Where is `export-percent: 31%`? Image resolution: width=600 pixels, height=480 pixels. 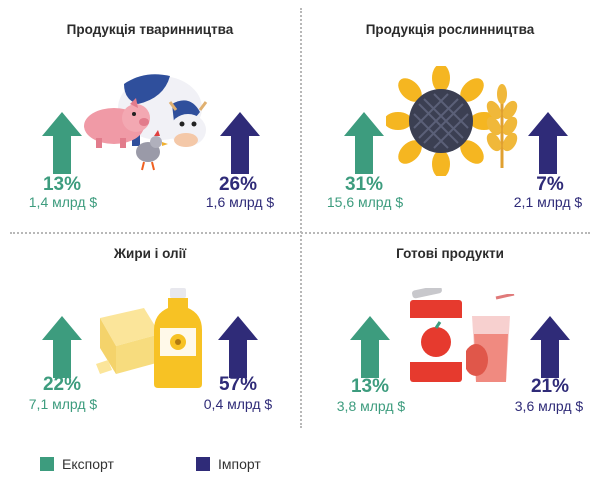 export-percent: 31% is located at coordinates (364, 184).